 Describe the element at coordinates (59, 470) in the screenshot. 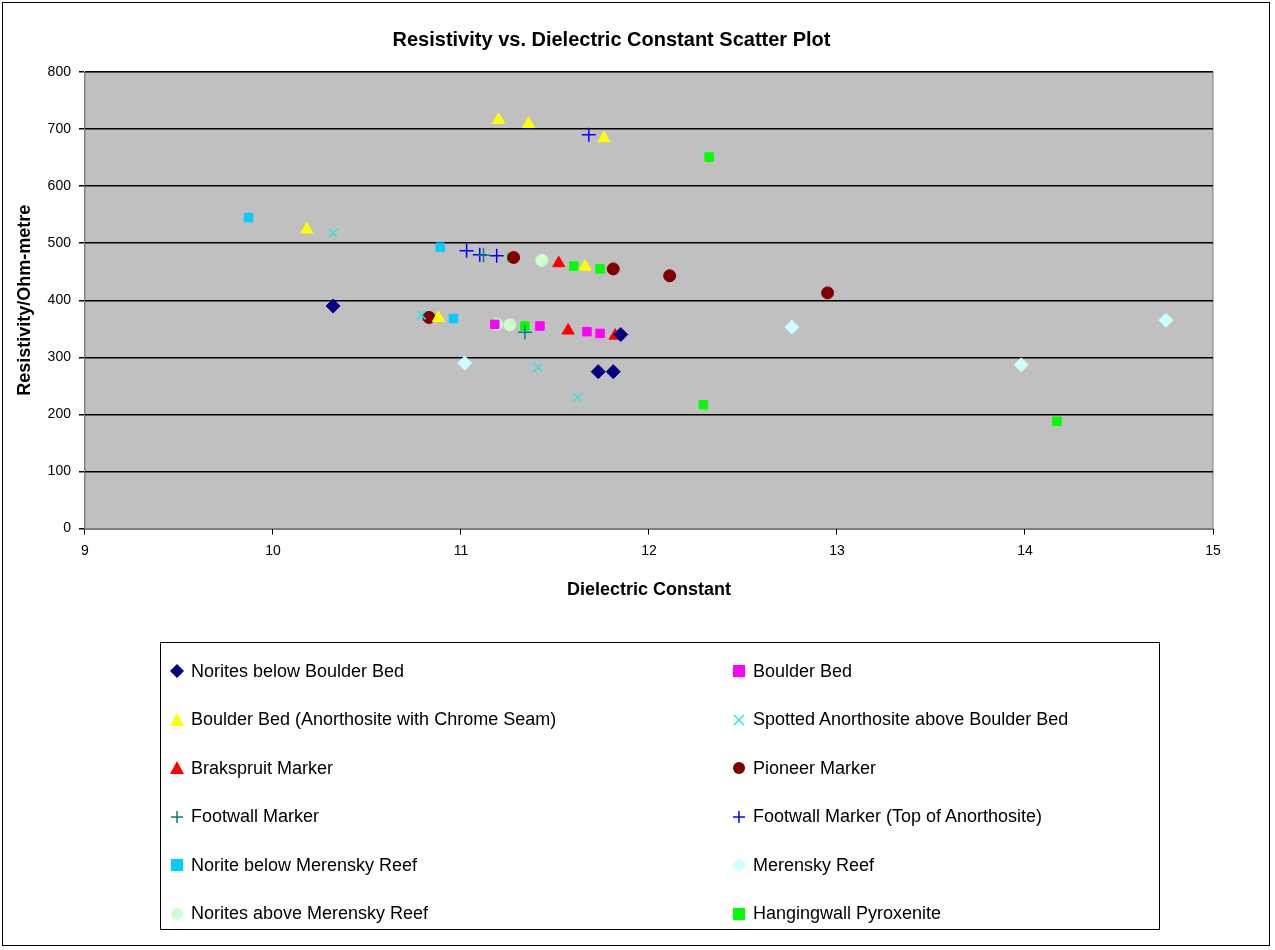

I see `y-tick-label: 100` at that location.